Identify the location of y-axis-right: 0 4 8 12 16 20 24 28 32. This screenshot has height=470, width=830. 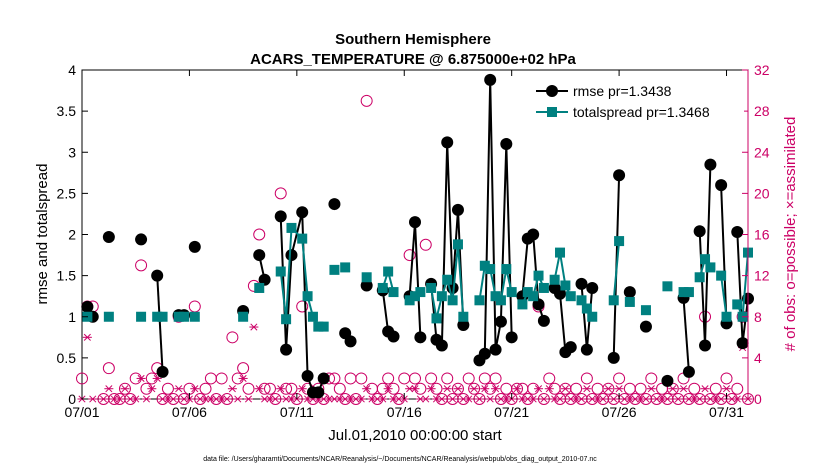
(756, 234).